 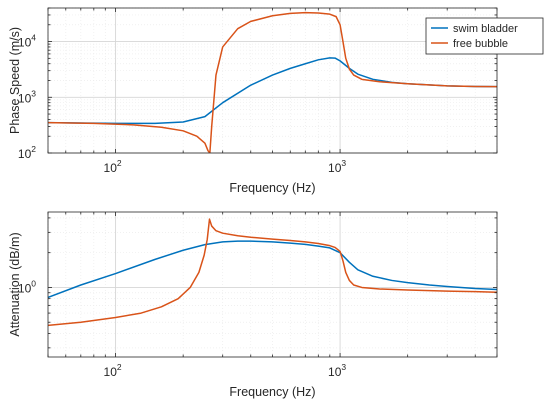 I want to click on panel1-x-tick-exponent: 3, so click(x=343, y=163).